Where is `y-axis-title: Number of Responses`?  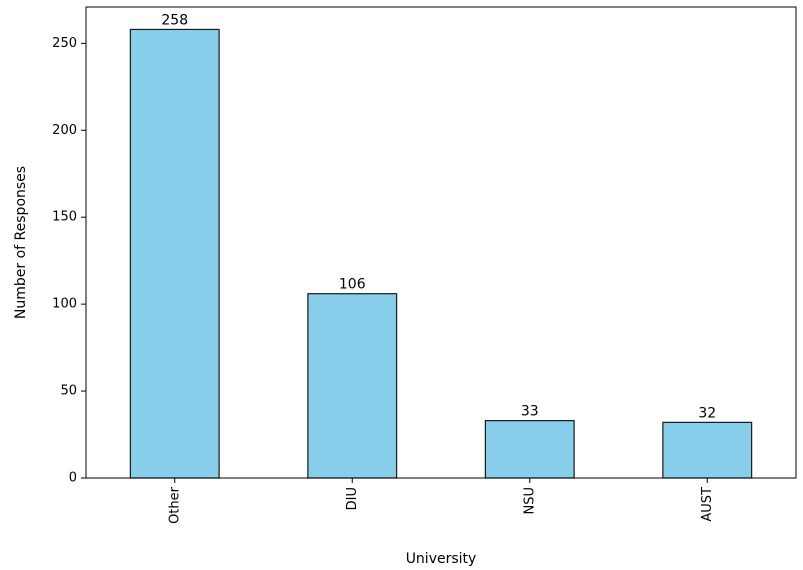 y-axis-title: Number of Responses is located at coordinates (21, 242).